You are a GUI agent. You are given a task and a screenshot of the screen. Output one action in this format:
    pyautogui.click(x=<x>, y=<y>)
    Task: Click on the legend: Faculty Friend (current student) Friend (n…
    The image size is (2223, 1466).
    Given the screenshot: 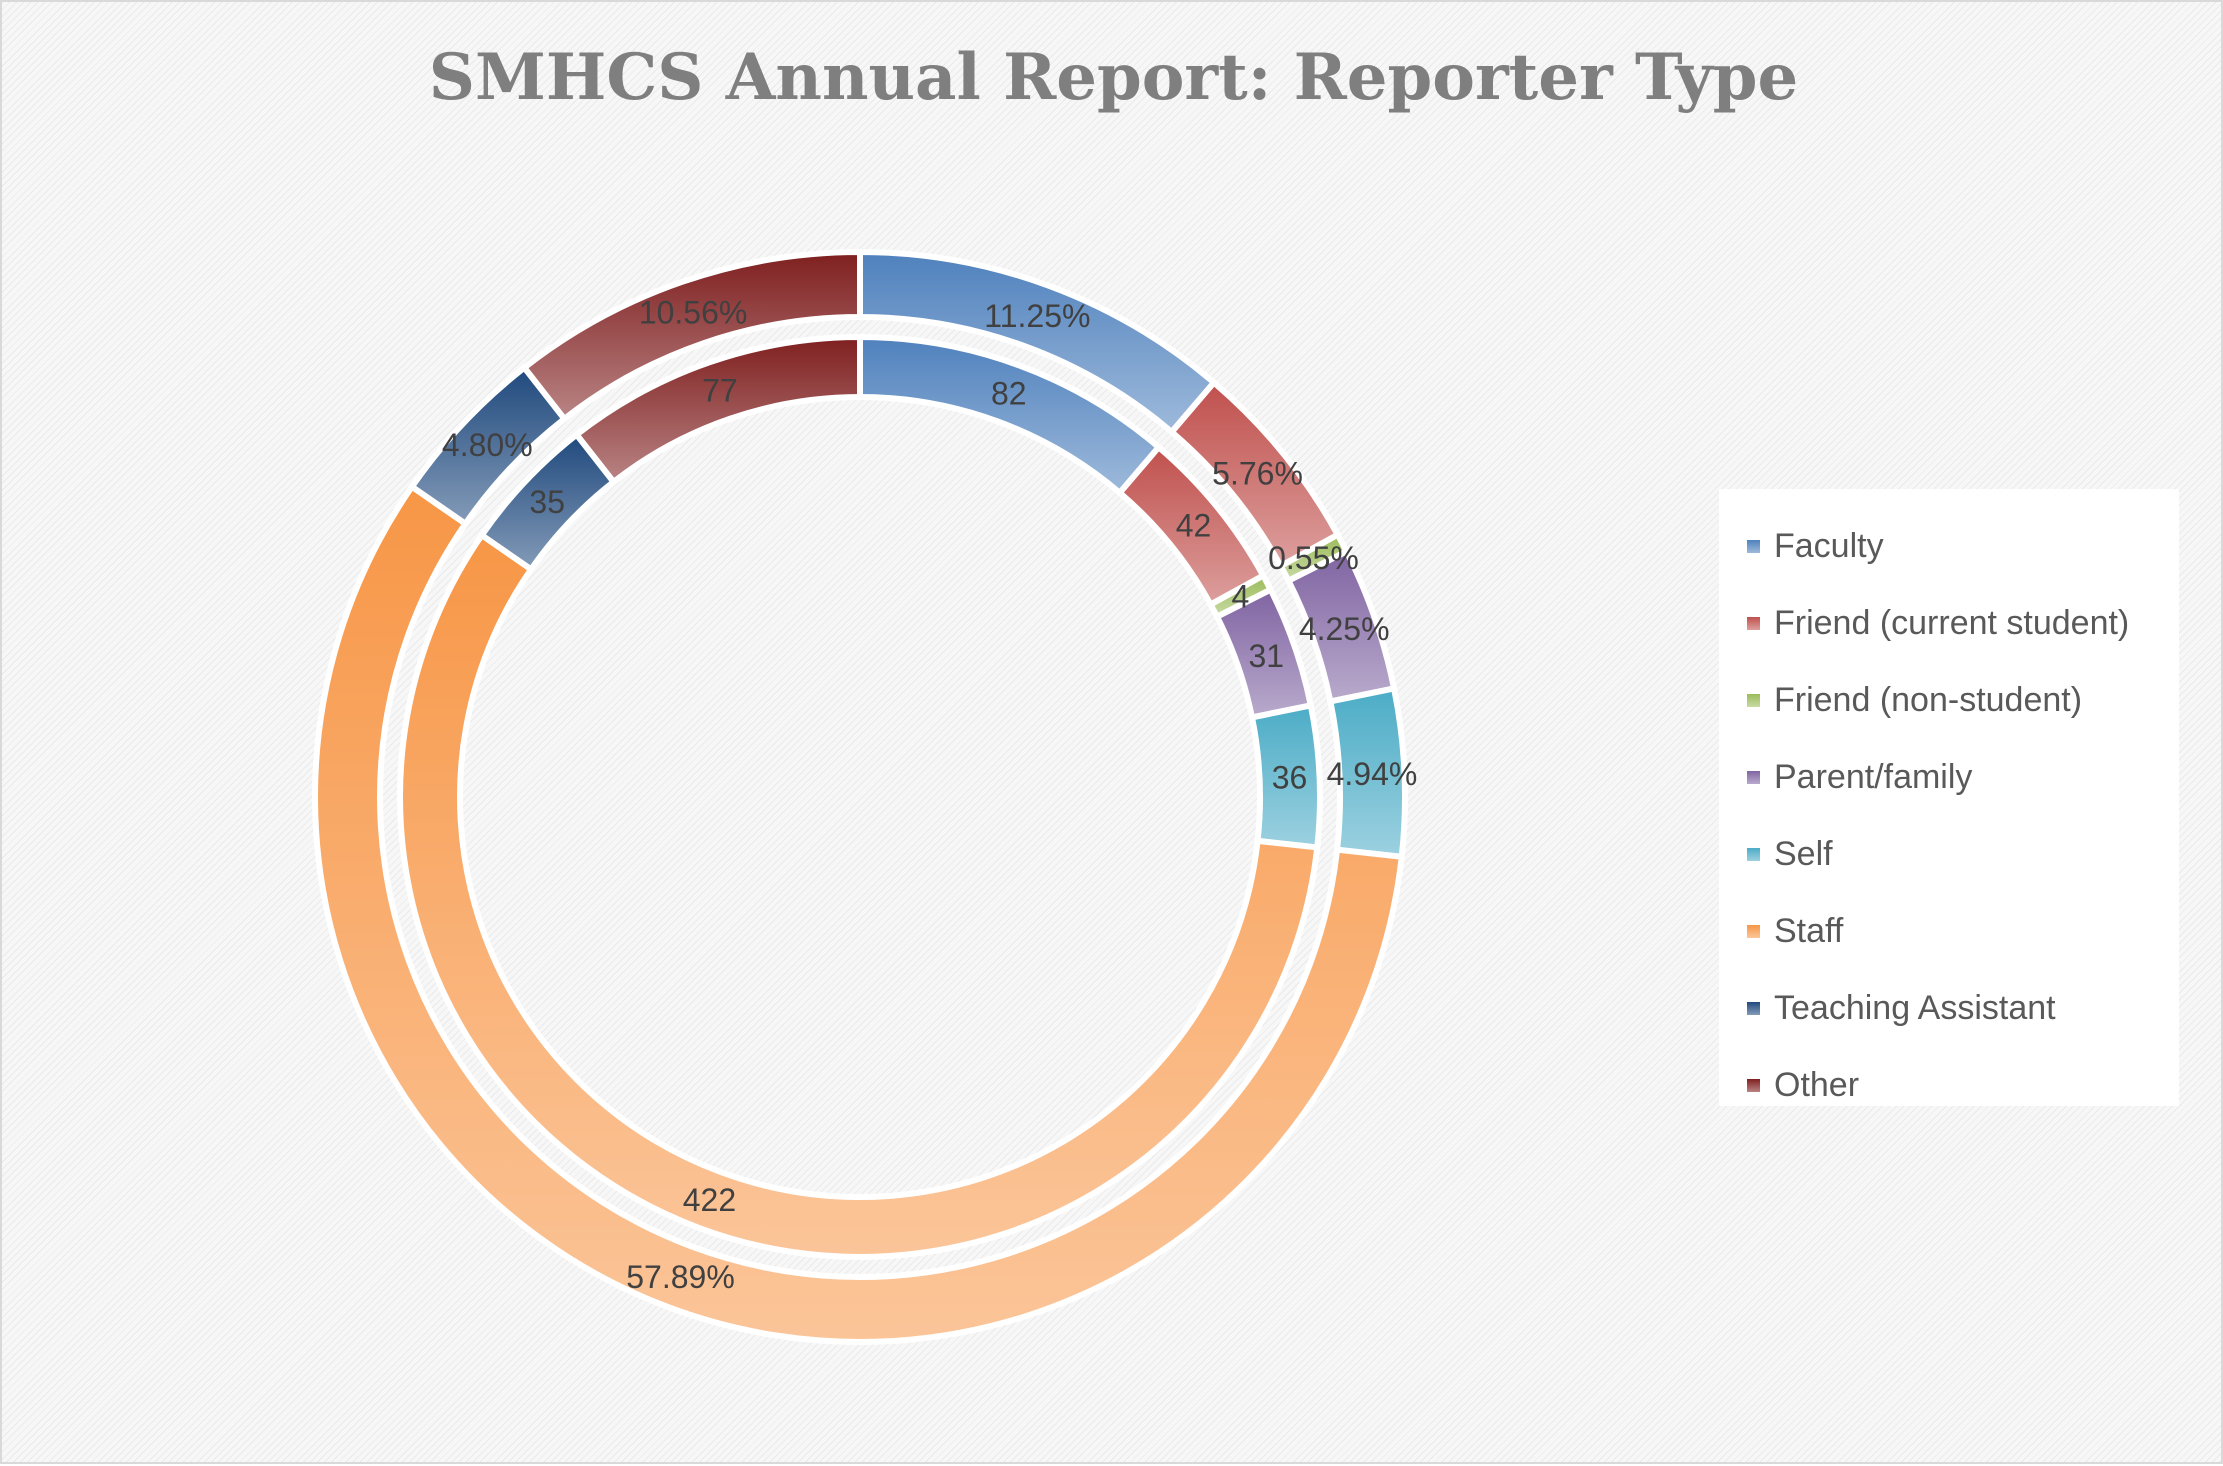 What is the action you would take?
    pyautogui.click(x=1949, y=797)
    